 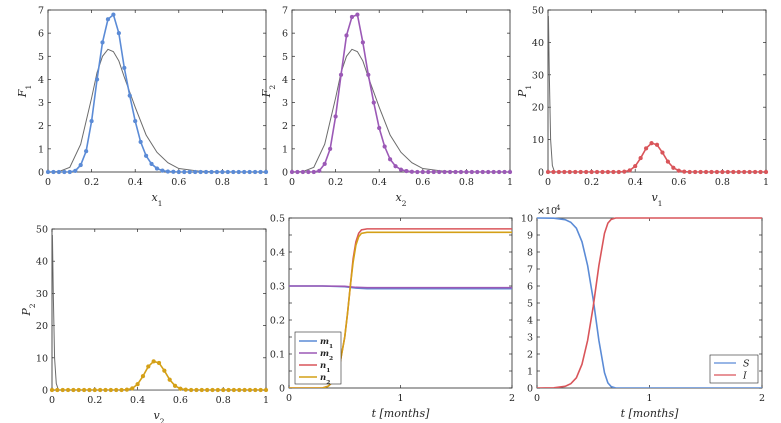 What do you see at coordinates (285, 126) in the screenshot?
I see `y-tick-label: 2` at bounding box center [285, 126].